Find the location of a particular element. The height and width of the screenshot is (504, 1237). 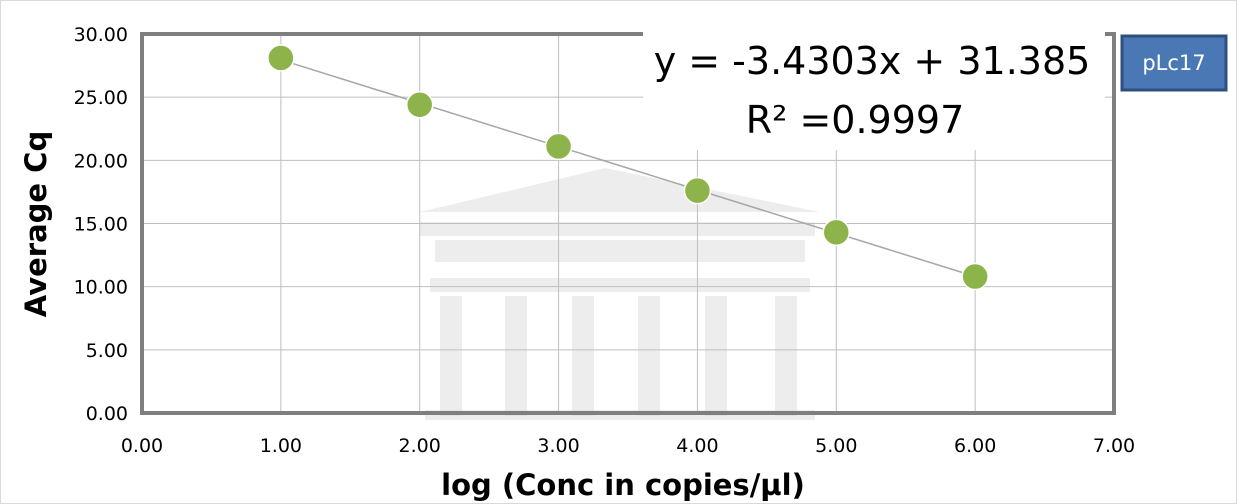

x-tick-label: 6.00 is located at coordinates (975, 446).